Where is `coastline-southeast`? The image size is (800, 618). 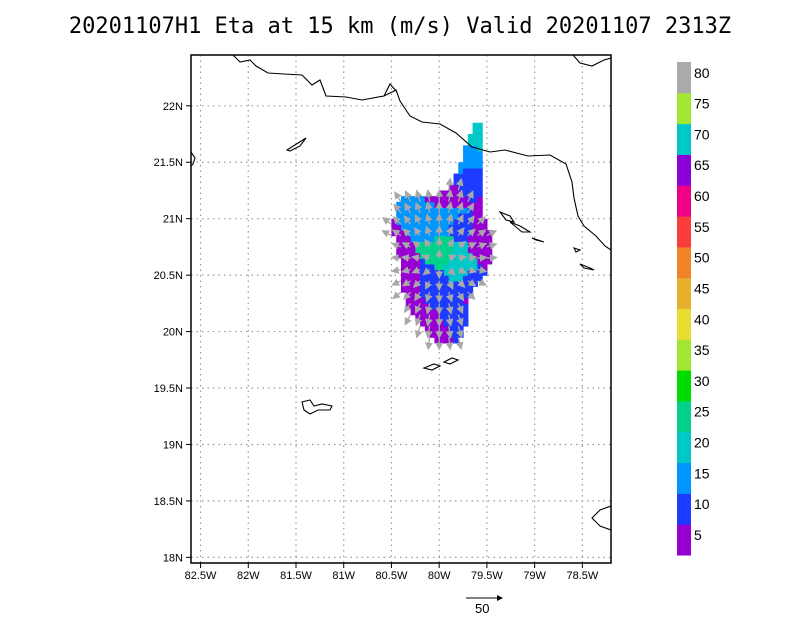 coastline-southeast is located at coordinates (601, 518).